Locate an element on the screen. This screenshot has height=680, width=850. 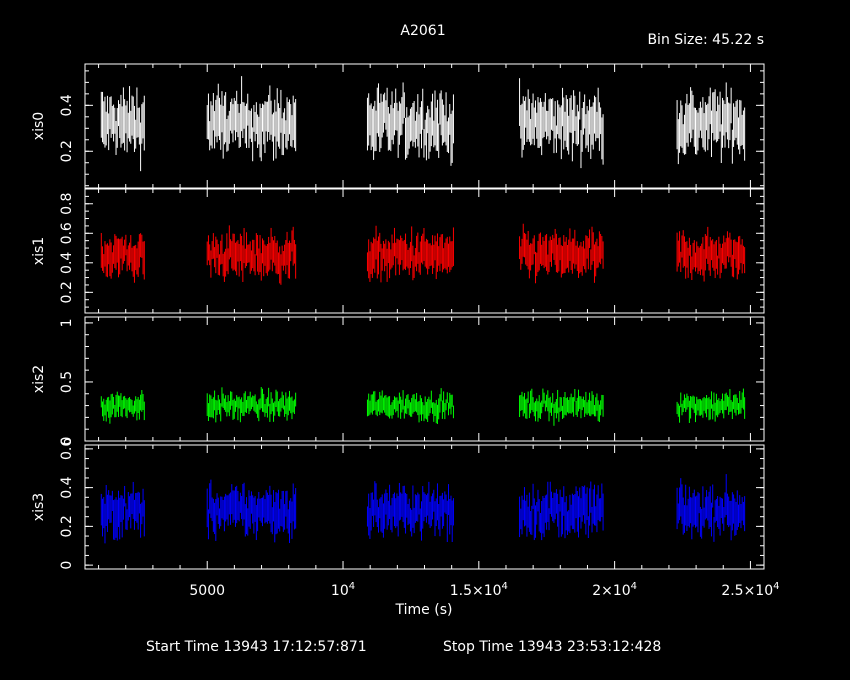
series-xis1 is located at coordinates (423, 254).